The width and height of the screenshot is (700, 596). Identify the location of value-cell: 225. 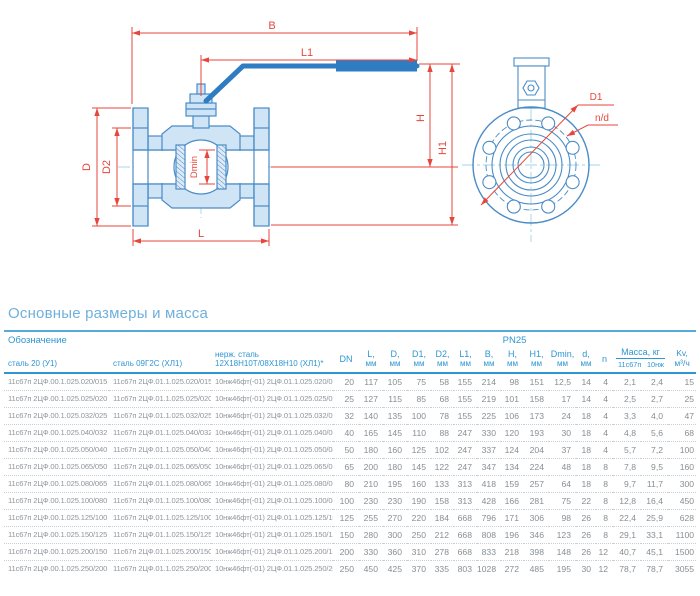
(488, 415).